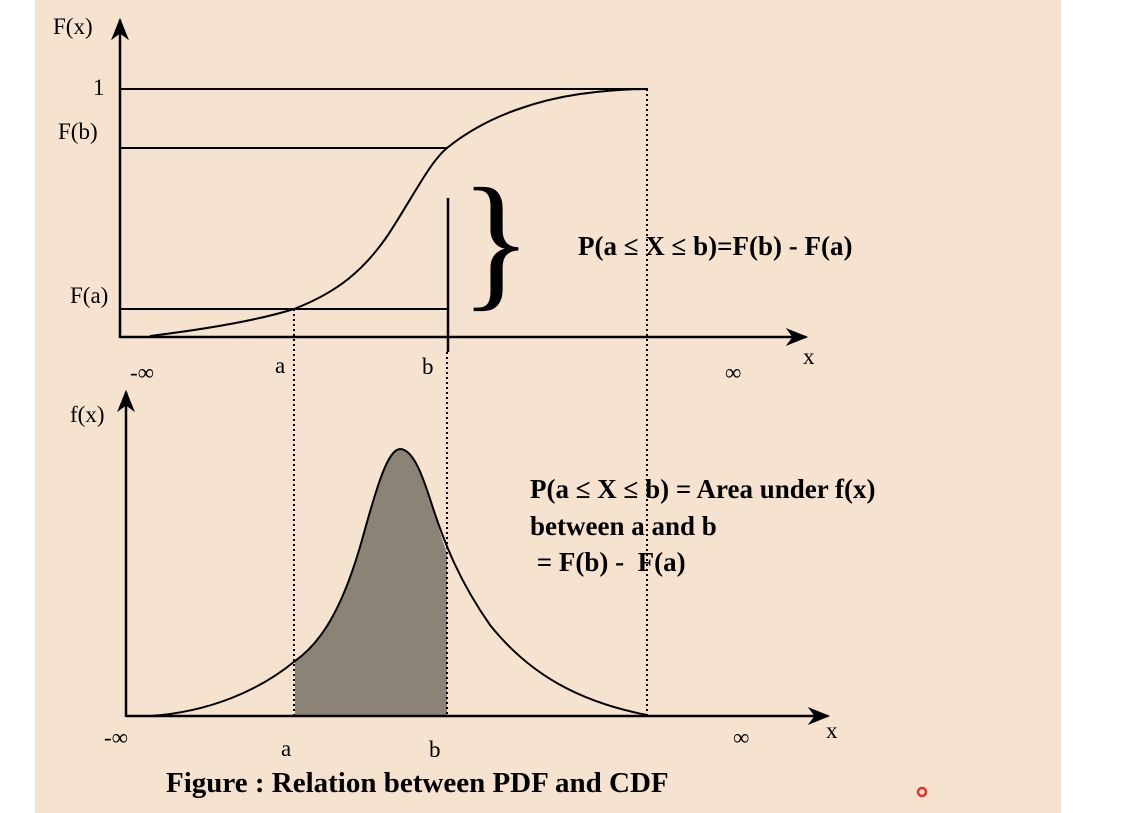 This screenshot has height=813, width=1129. What do you see at coordinates (142, 372) in the screenshot?
I see `cdf-minus-inf: -∞` at bounding box center [142, 372].